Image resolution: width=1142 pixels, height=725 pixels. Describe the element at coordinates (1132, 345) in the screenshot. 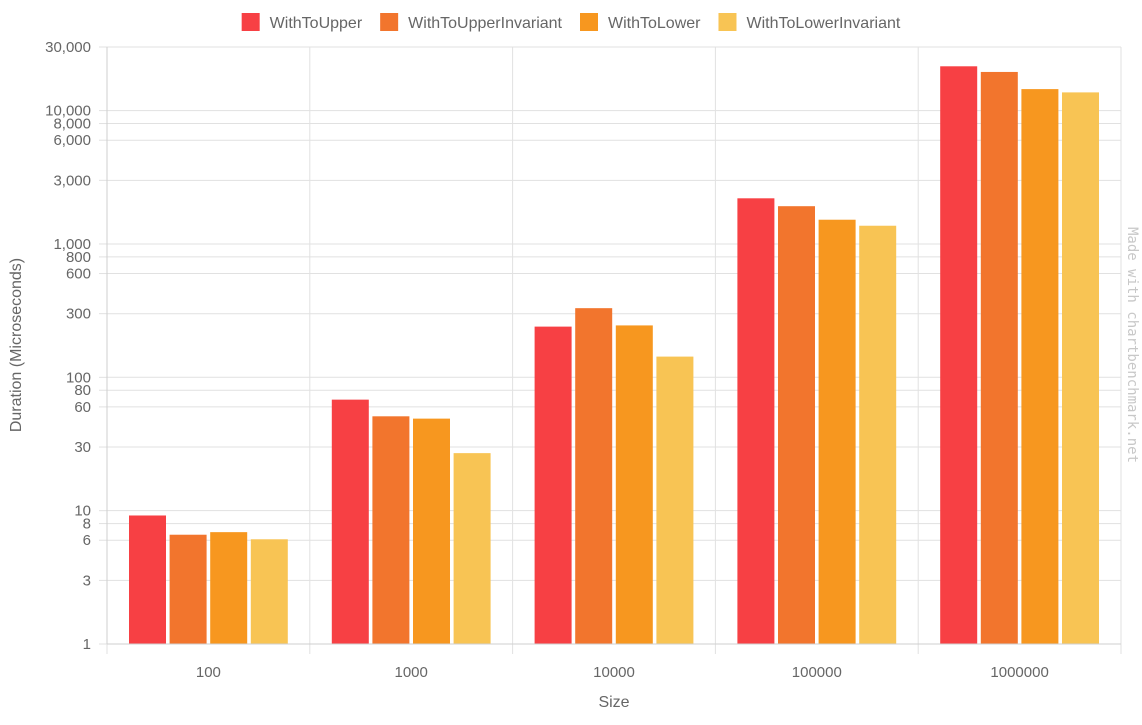

I see `watermark-text: Made with chartbenchmark.net` at that location.